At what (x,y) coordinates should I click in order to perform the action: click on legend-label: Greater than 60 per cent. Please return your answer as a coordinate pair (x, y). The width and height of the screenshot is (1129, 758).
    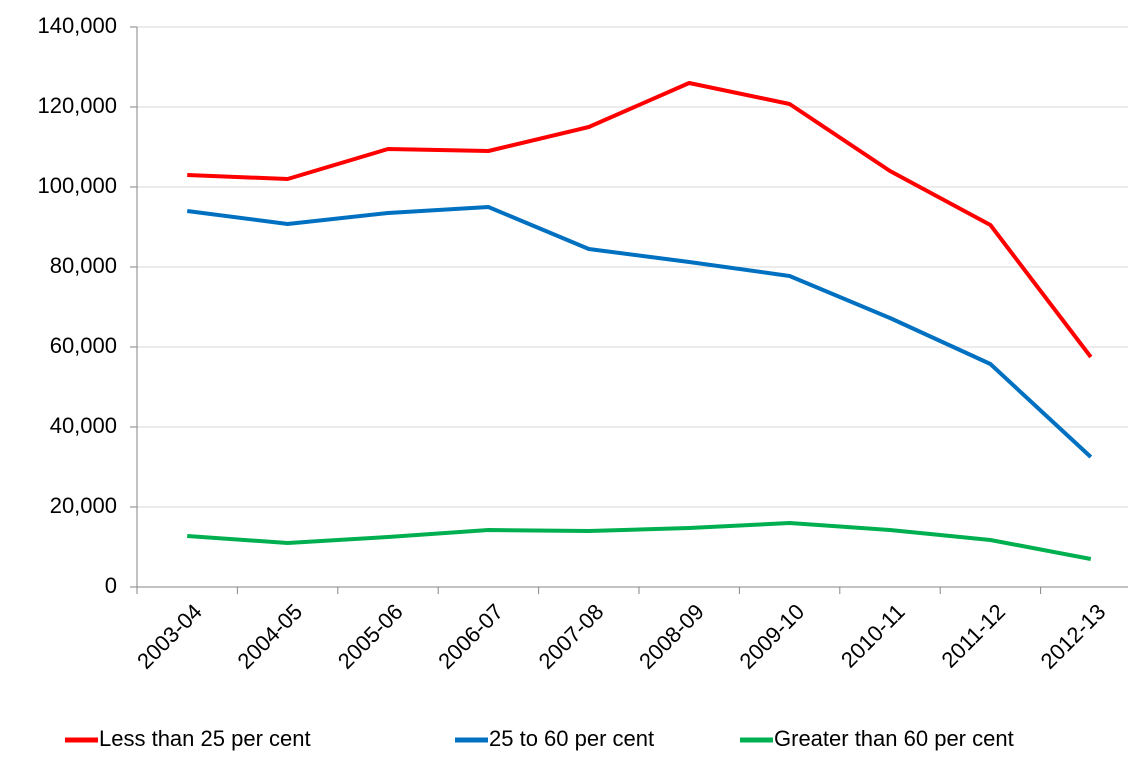
    Looking at the image, I should click on (894, 738).